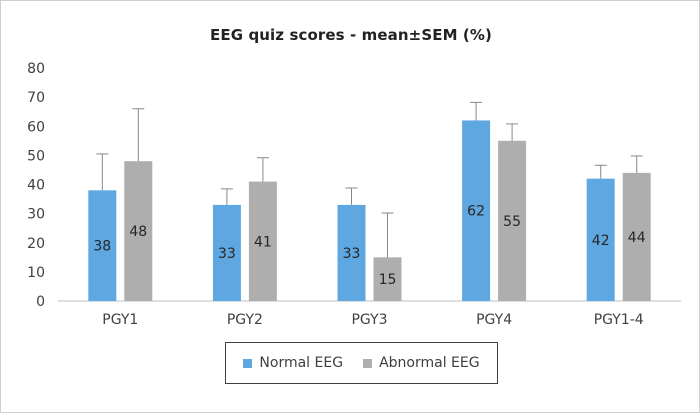 This screenshot has height=414, width=700. What do you see at coordinates (248, 363) in the screenshot?
I see `legend-swatch-normal` at bounding box center [248, 363].